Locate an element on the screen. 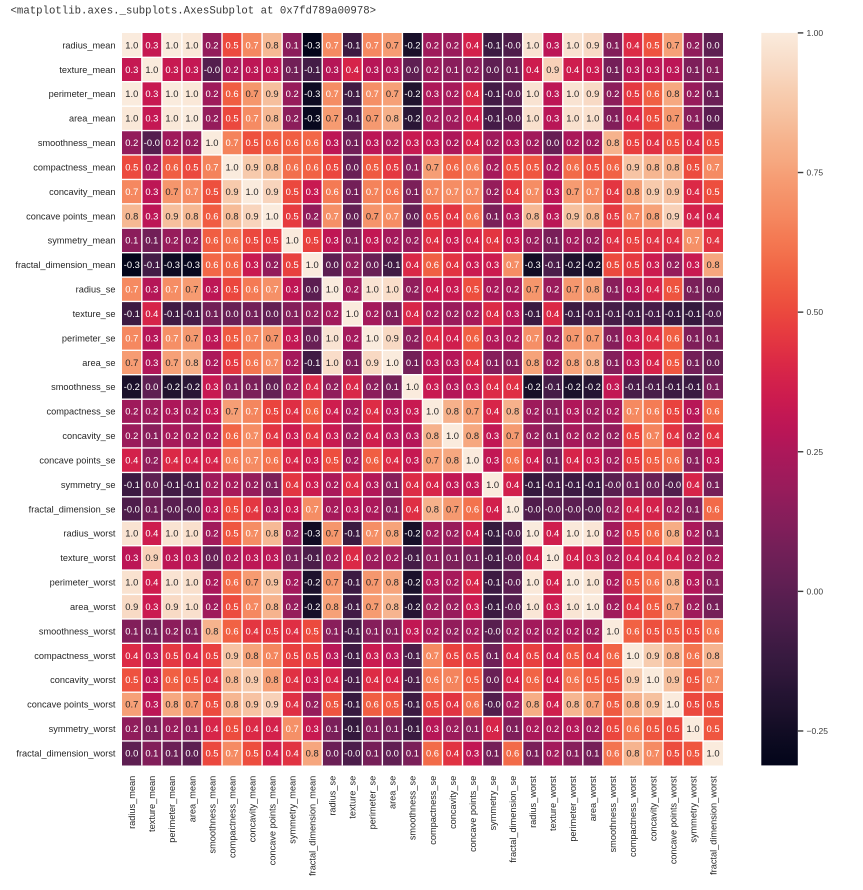 The image size is (863, 890). svg-text: 0.9 is located at coordinates (672, 679).